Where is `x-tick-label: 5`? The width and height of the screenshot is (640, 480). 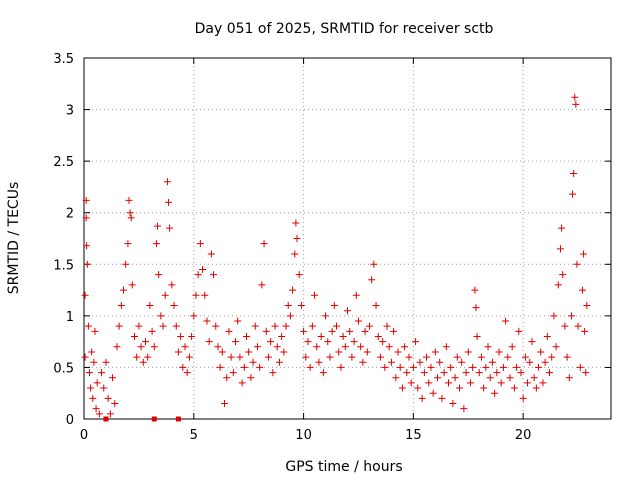
x-tick-label: 5 is located at coordinates (194, 435).